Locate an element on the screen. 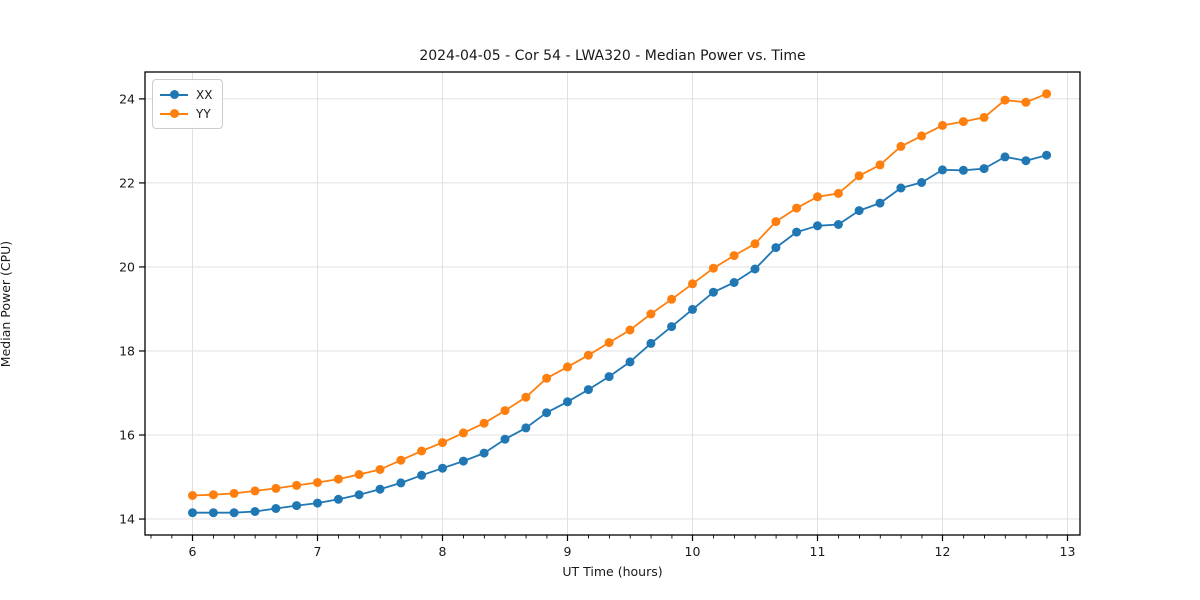 The height and width of the screenshot is (600, 1200). x-tick-label: 8 is located at coordinates (443, 551).